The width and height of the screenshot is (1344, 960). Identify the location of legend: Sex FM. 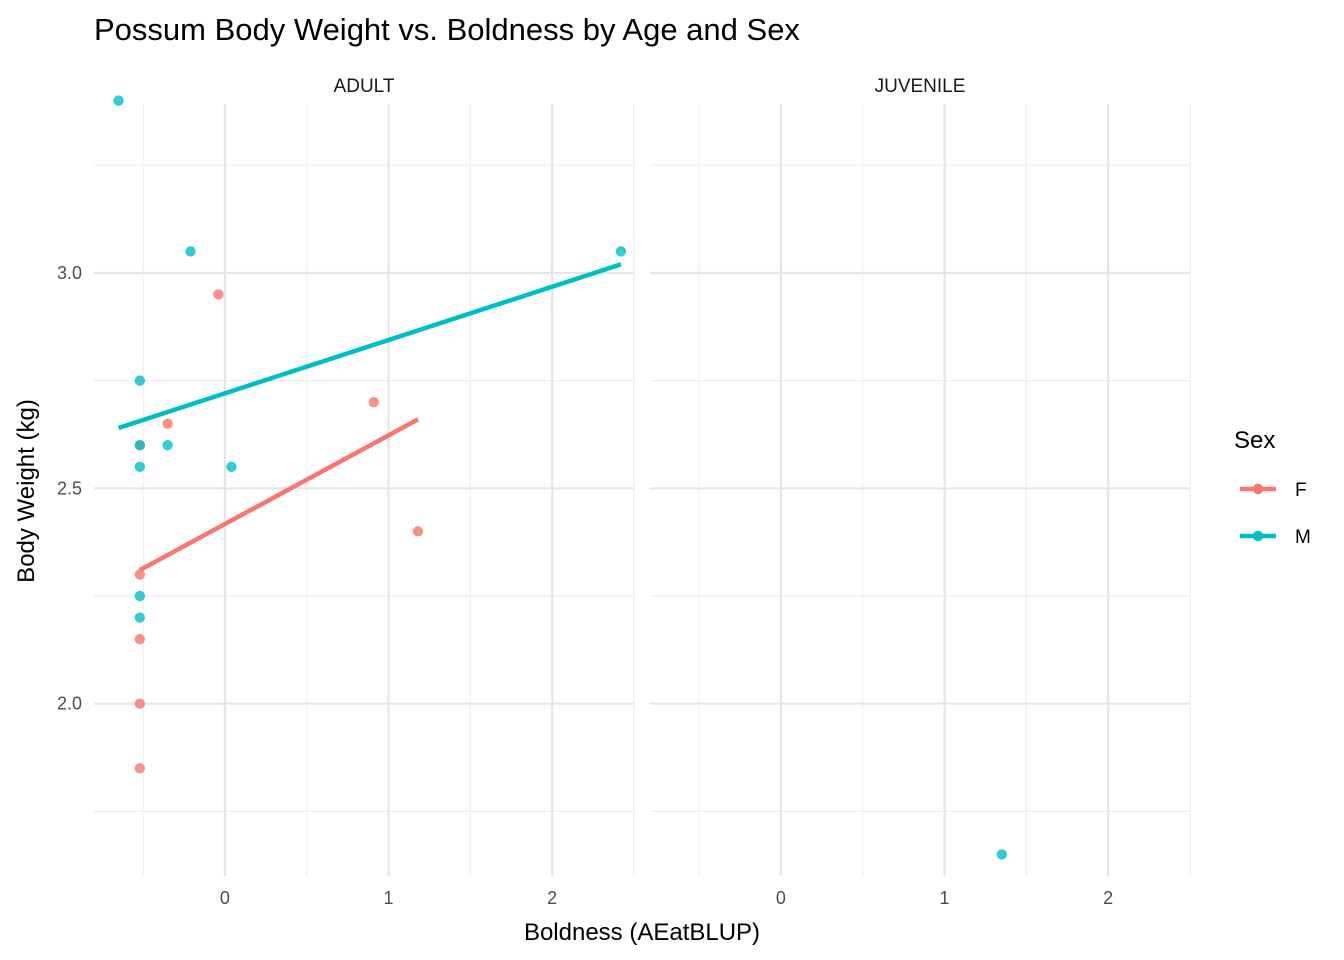
(1272, 487).